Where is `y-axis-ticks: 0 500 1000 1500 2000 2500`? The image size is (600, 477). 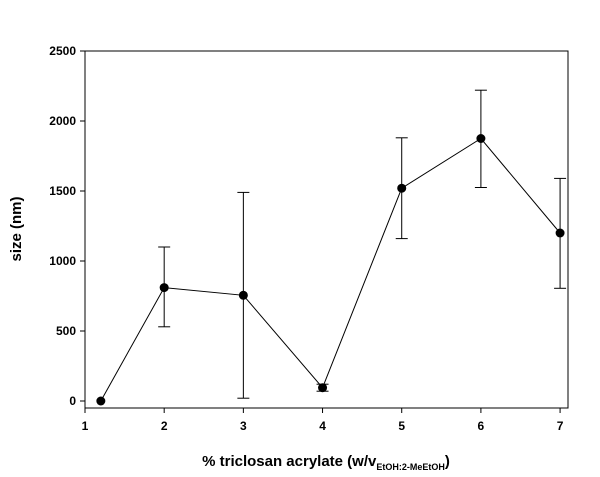 y-axis-ticks: 0 500 1000 1500 2000 2500 is located at coordinates (67, 226).